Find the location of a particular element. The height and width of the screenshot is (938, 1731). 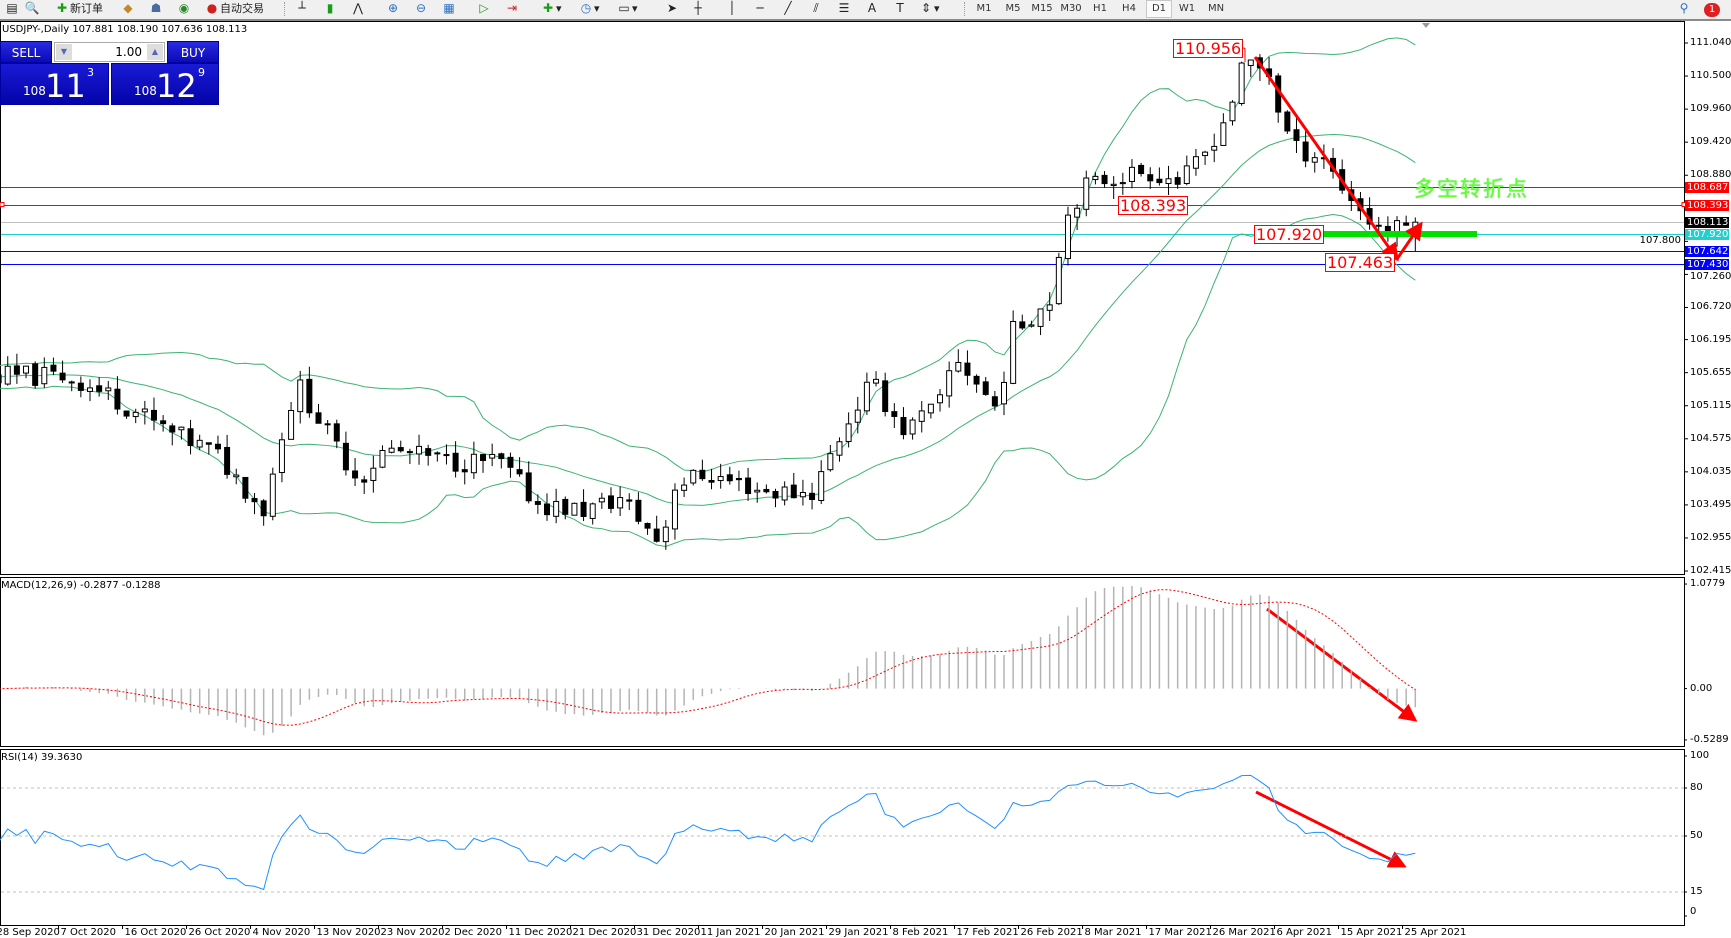

macd-axis-label: 1.0779 is located at coordinates (1707, 584).